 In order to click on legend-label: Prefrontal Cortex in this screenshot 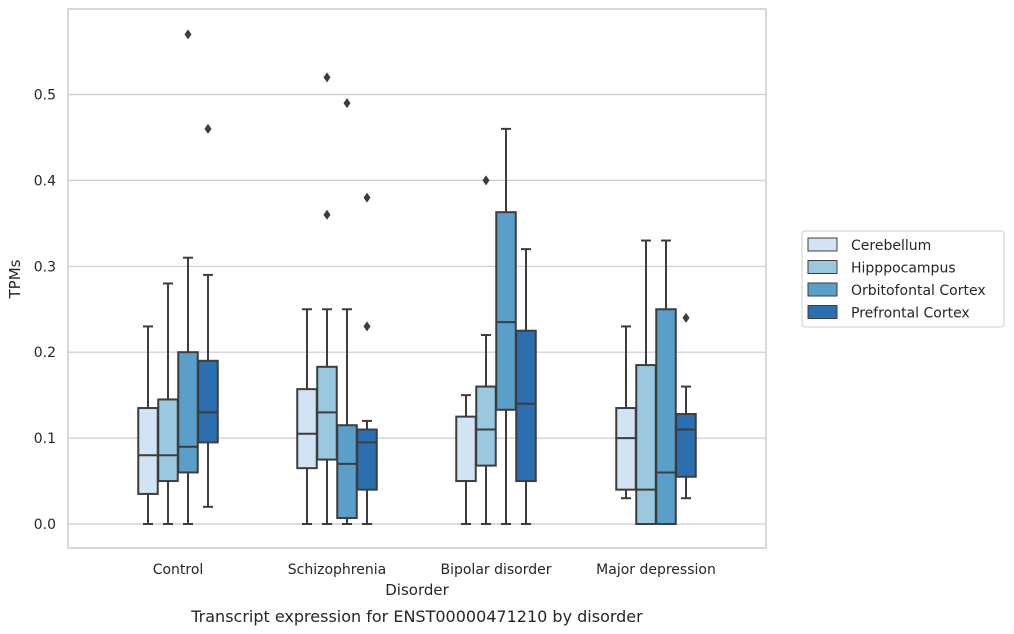, I will do `click(910, 314)`.